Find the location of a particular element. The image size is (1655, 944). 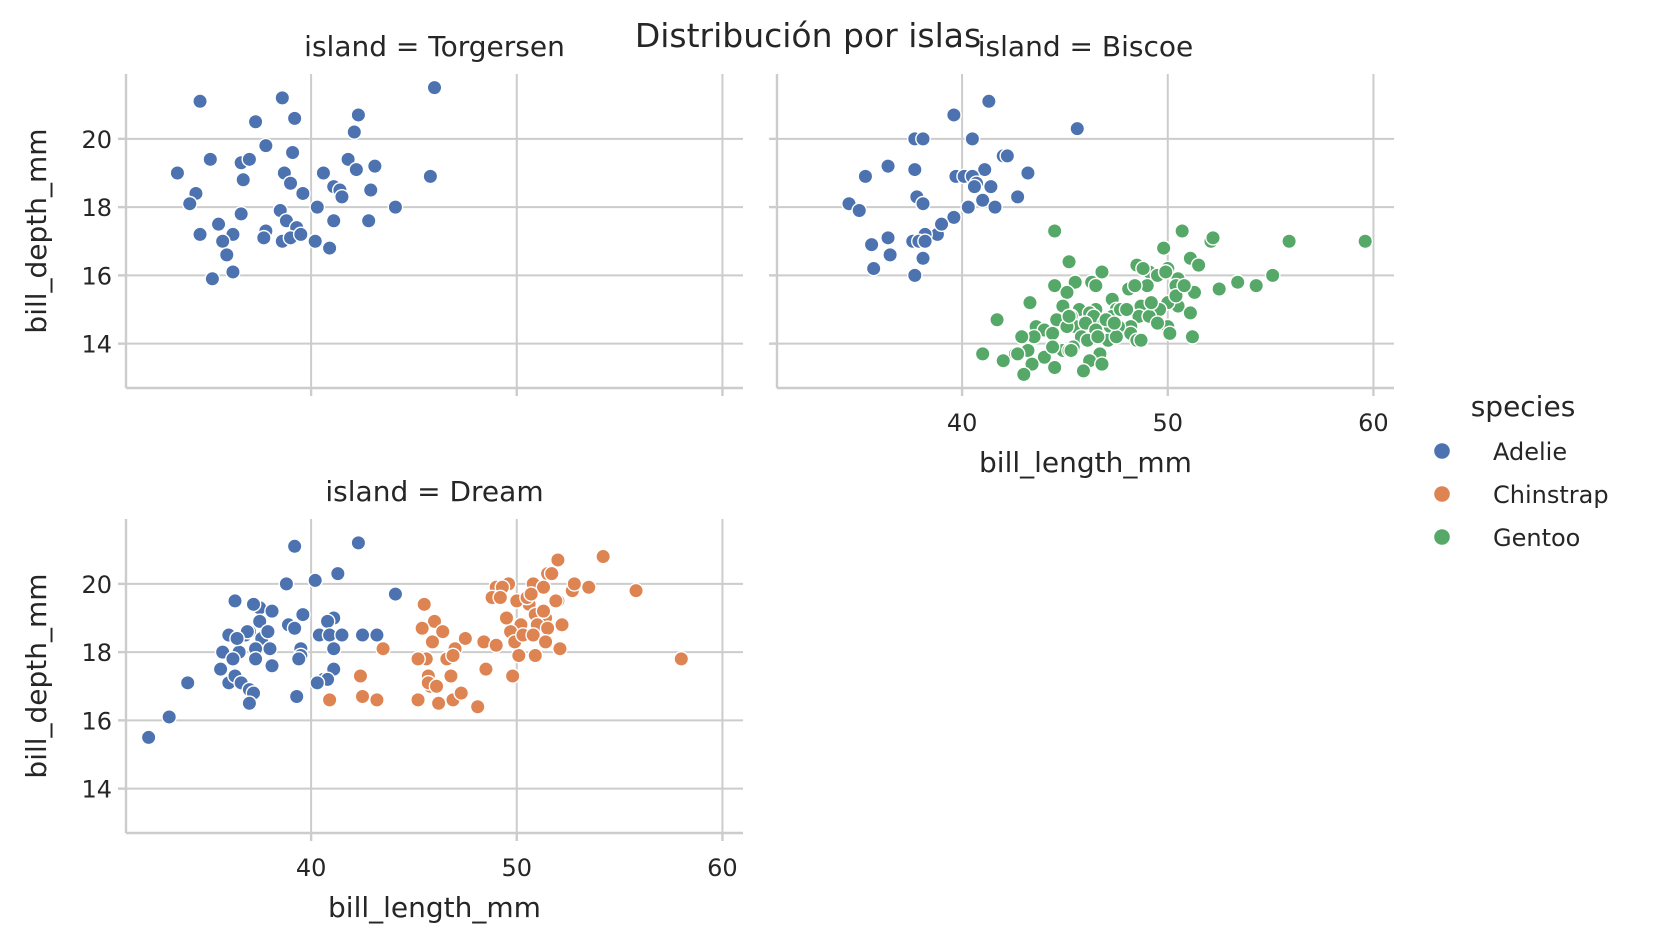

y-tick-label: 18 is located at coordinates (96, 208).